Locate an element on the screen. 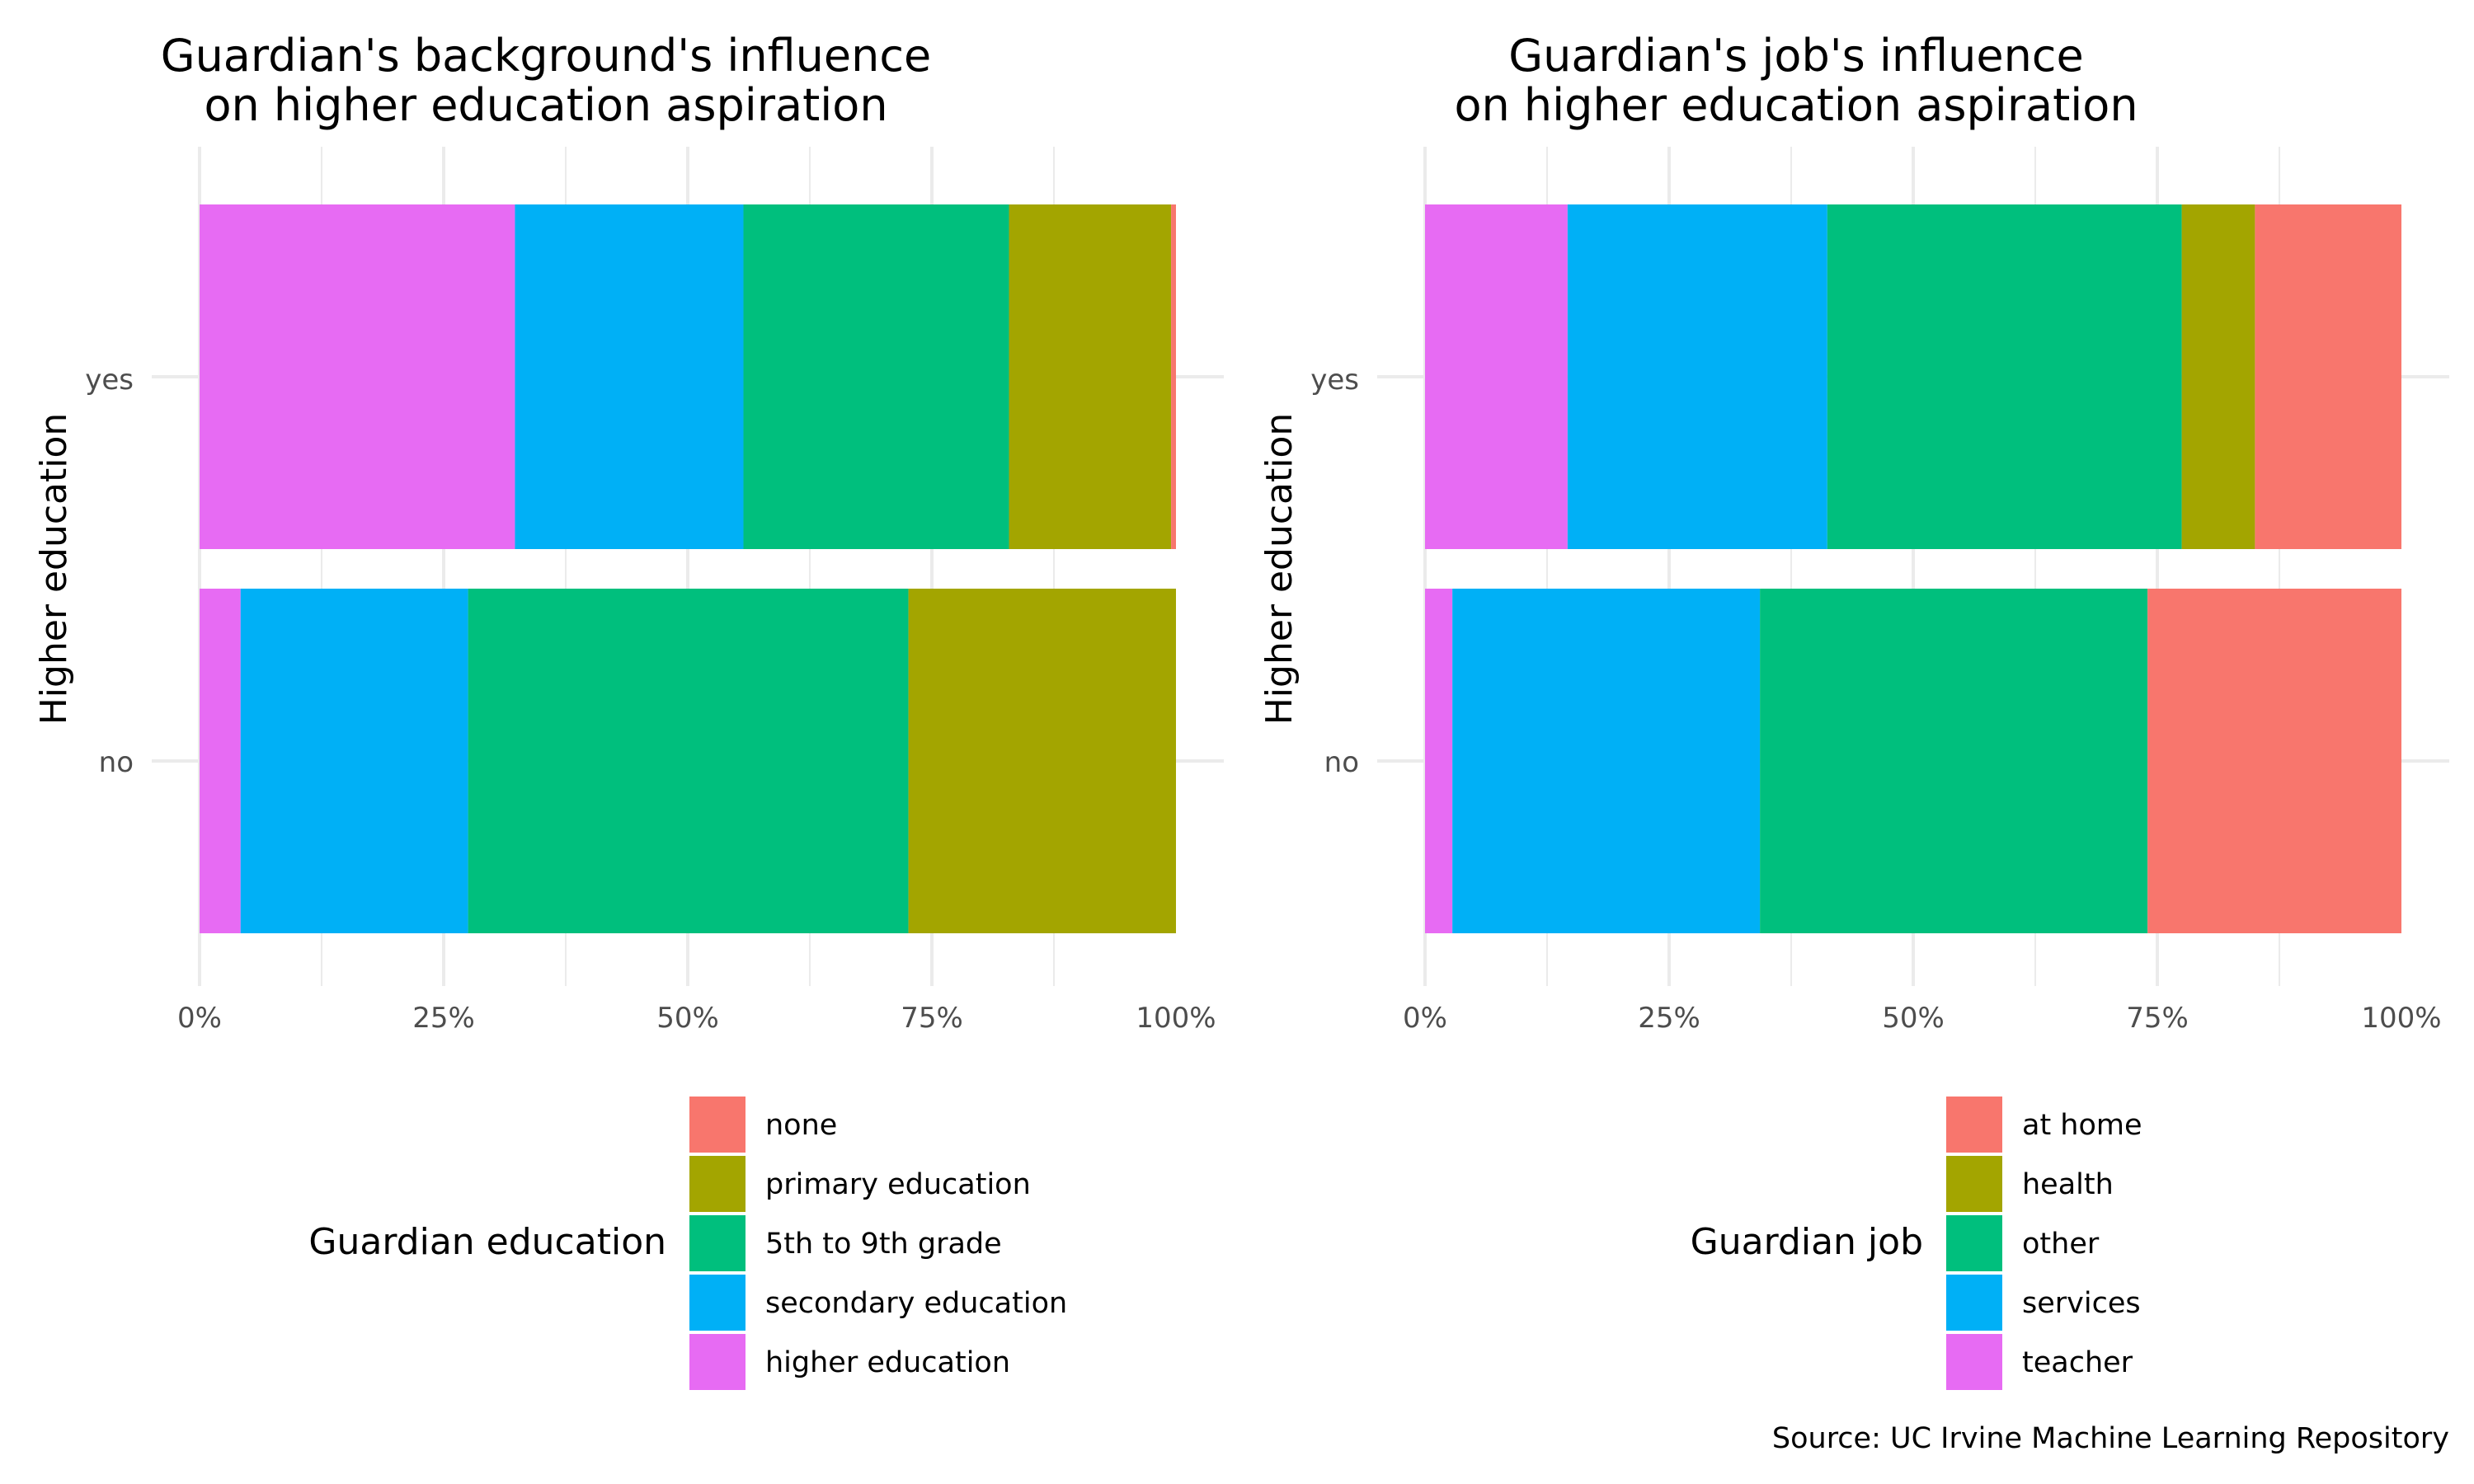 The width and height of the screenshot is (2474, 1484). legend-swatch-secondary-education is located at coordinates (717, 1303).